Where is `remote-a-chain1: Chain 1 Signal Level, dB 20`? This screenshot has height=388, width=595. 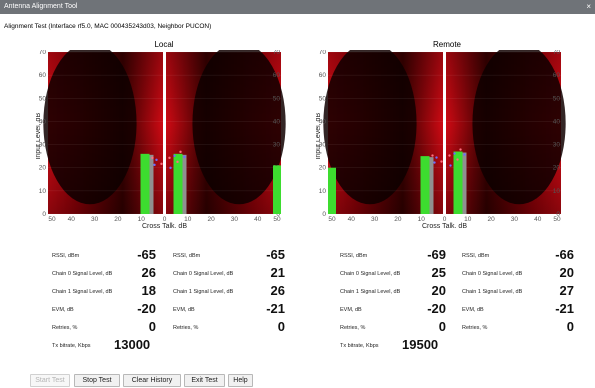 remote-a-chain1: Chain 1 Signal Level, dB 20 is located at coordinates (393, 289).